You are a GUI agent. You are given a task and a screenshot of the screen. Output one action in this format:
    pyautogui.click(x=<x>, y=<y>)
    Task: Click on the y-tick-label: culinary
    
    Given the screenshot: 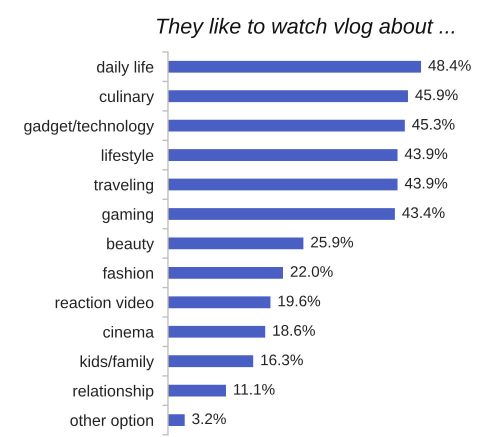 What is the action you would take?
    pyautogui.click(x=127, y=98)
    